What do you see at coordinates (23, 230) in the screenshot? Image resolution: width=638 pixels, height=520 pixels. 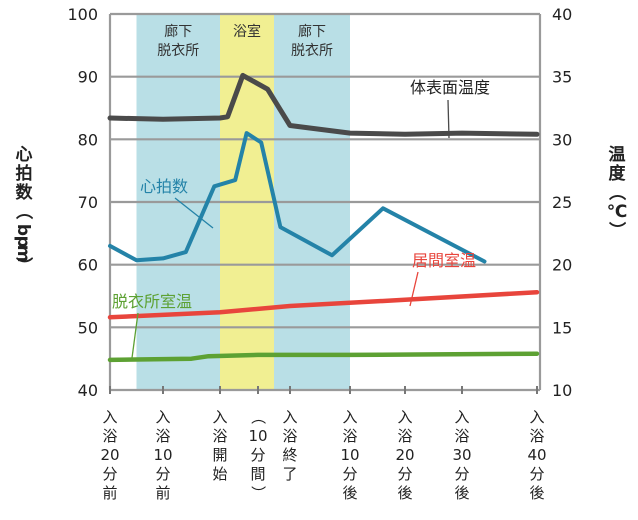 I see `y-left-title: b` at bounding box center [23, 230].